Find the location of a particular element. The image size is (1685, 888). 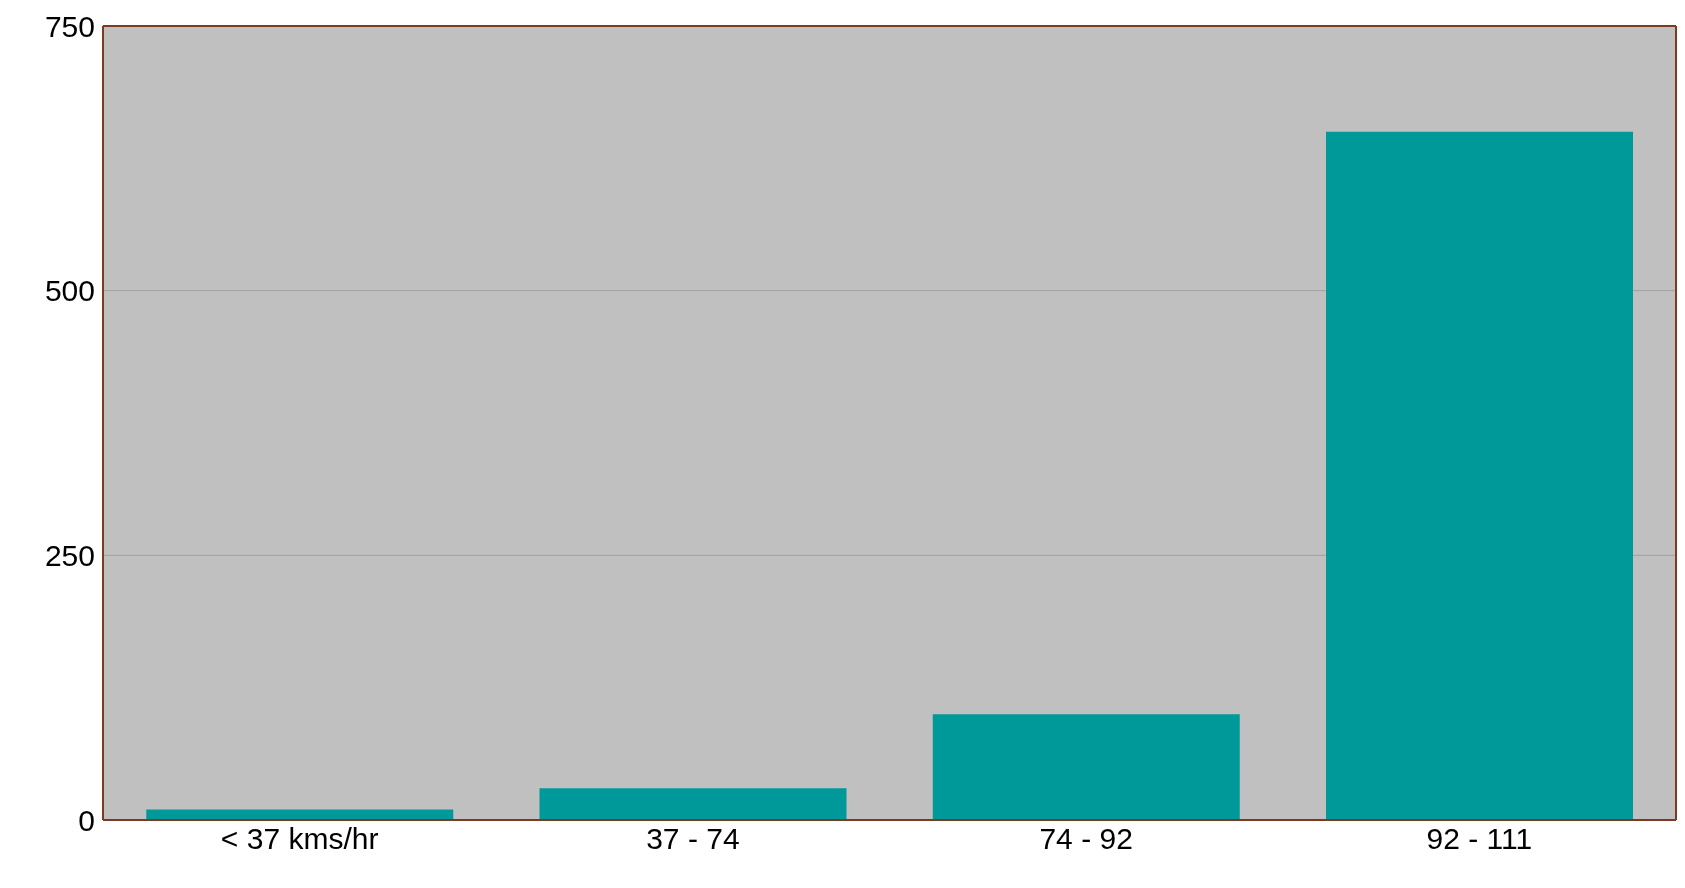

x-tick-label: 92 - 111 is located at coordinates (1479, 839).